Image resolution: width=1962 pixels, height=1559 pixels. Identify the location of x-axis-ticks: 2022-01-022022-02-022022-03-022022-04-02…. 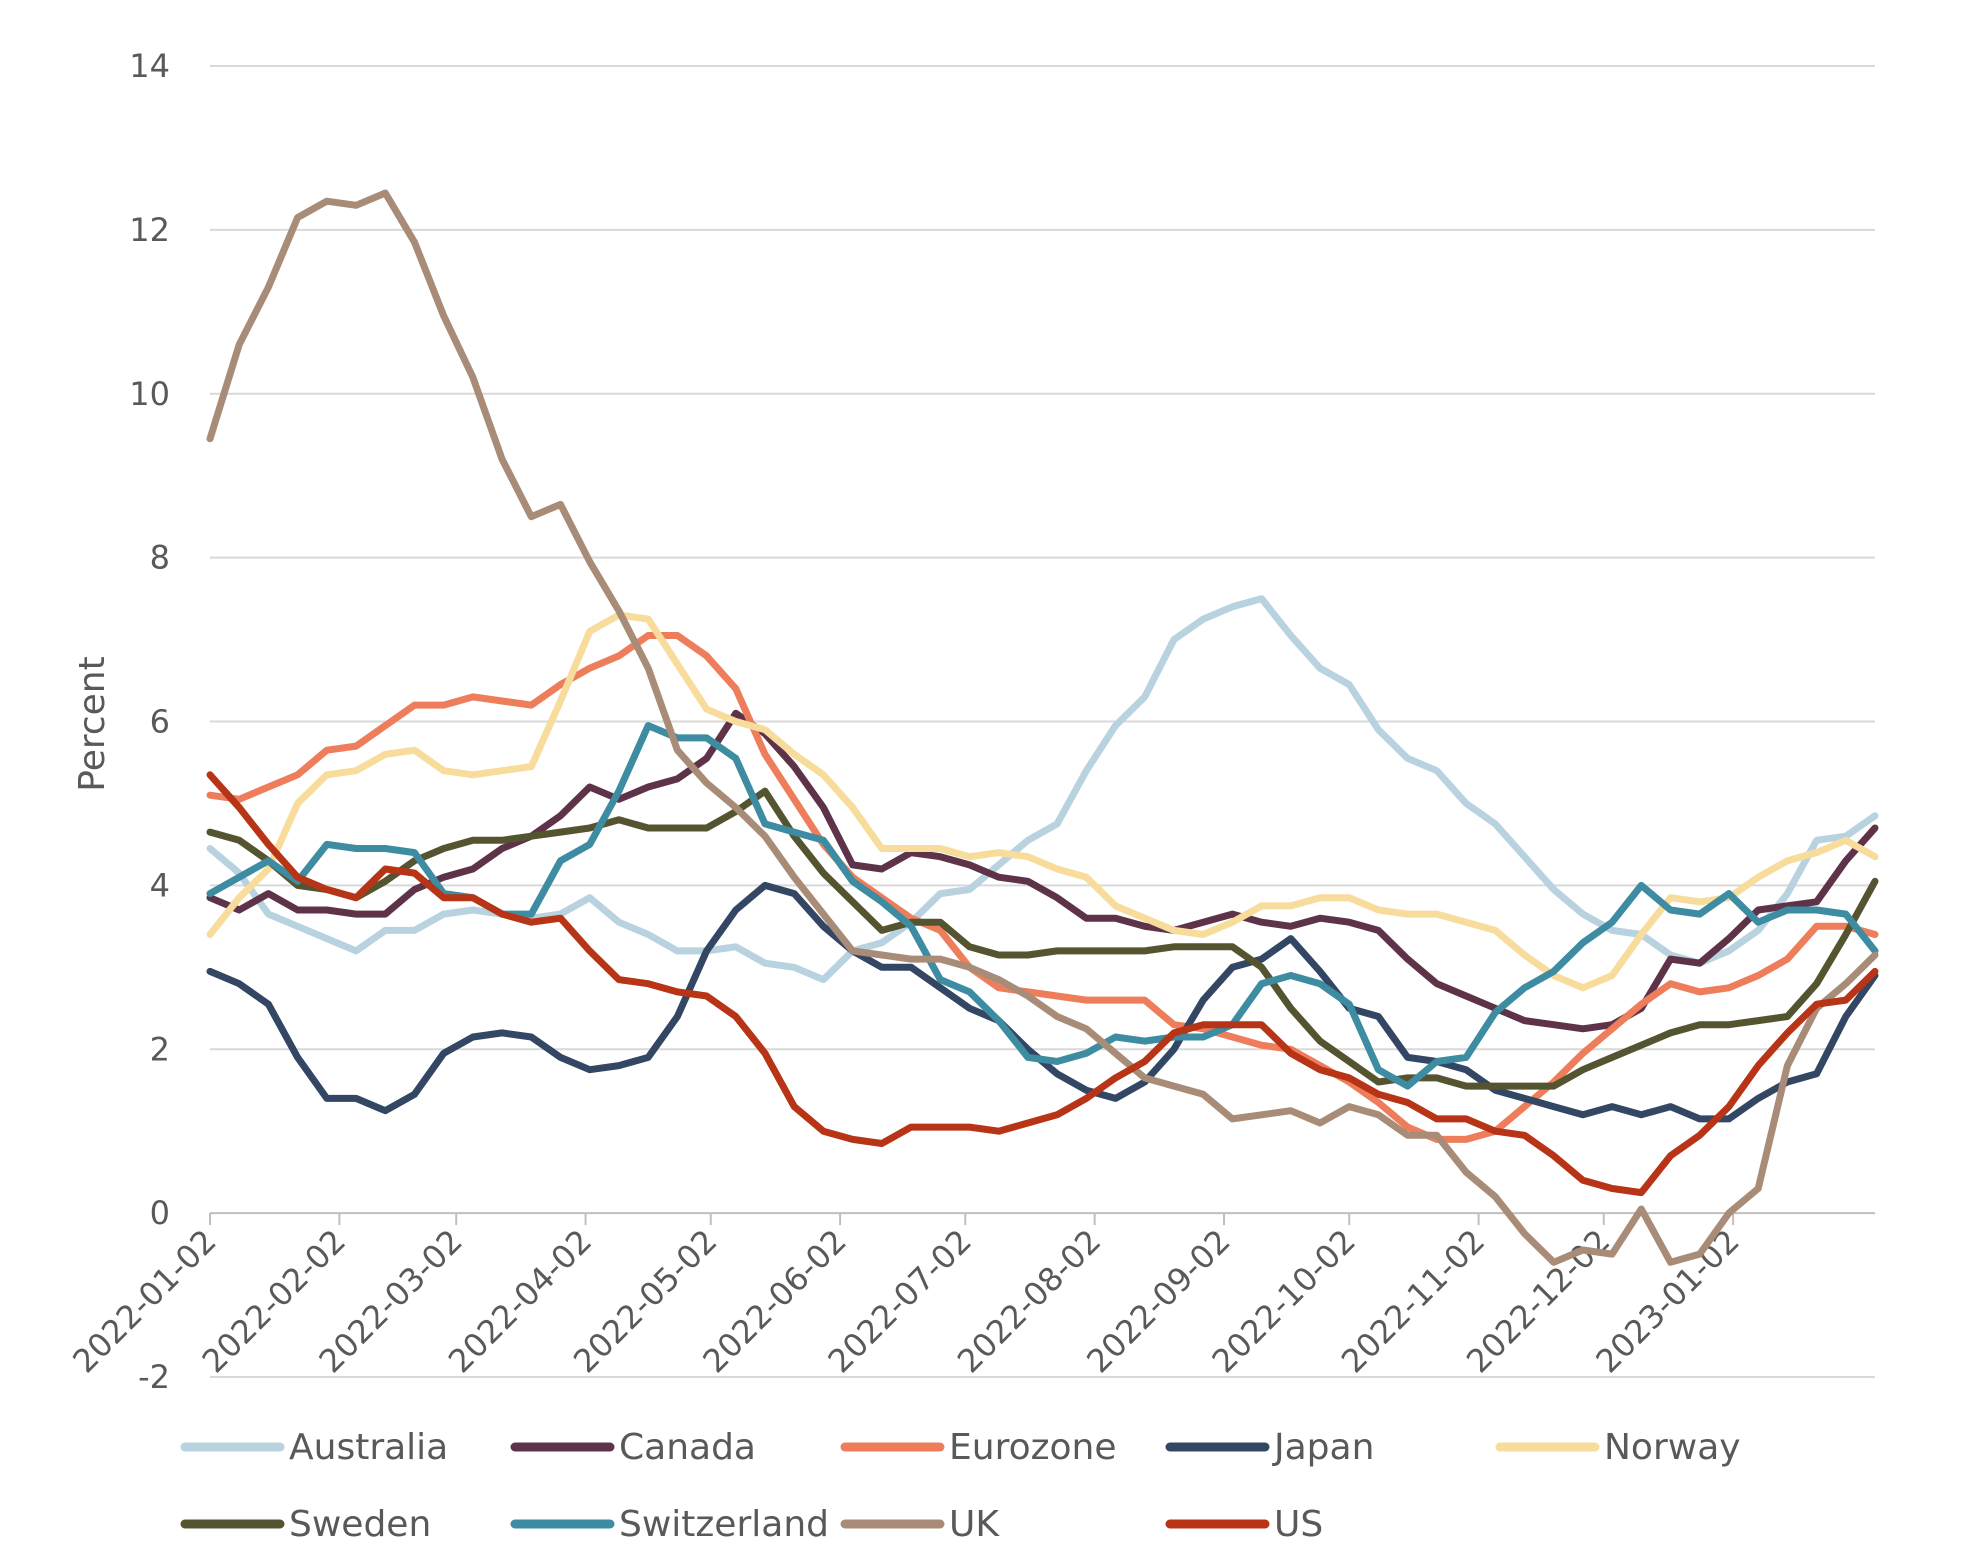
(906, 1296).